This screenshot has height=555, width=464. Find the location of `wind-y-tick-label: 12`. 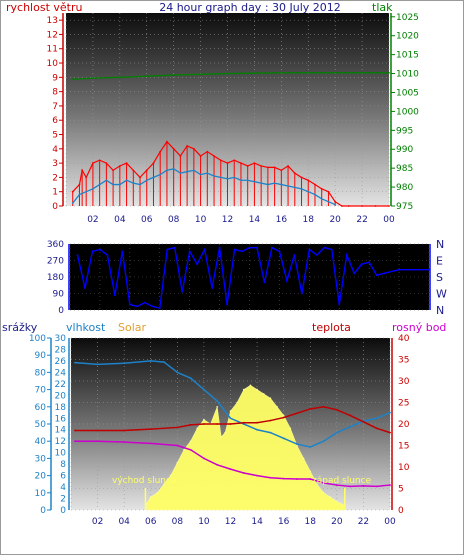

wind-y-tick-label: 12 is located at coordinates (52, 35).